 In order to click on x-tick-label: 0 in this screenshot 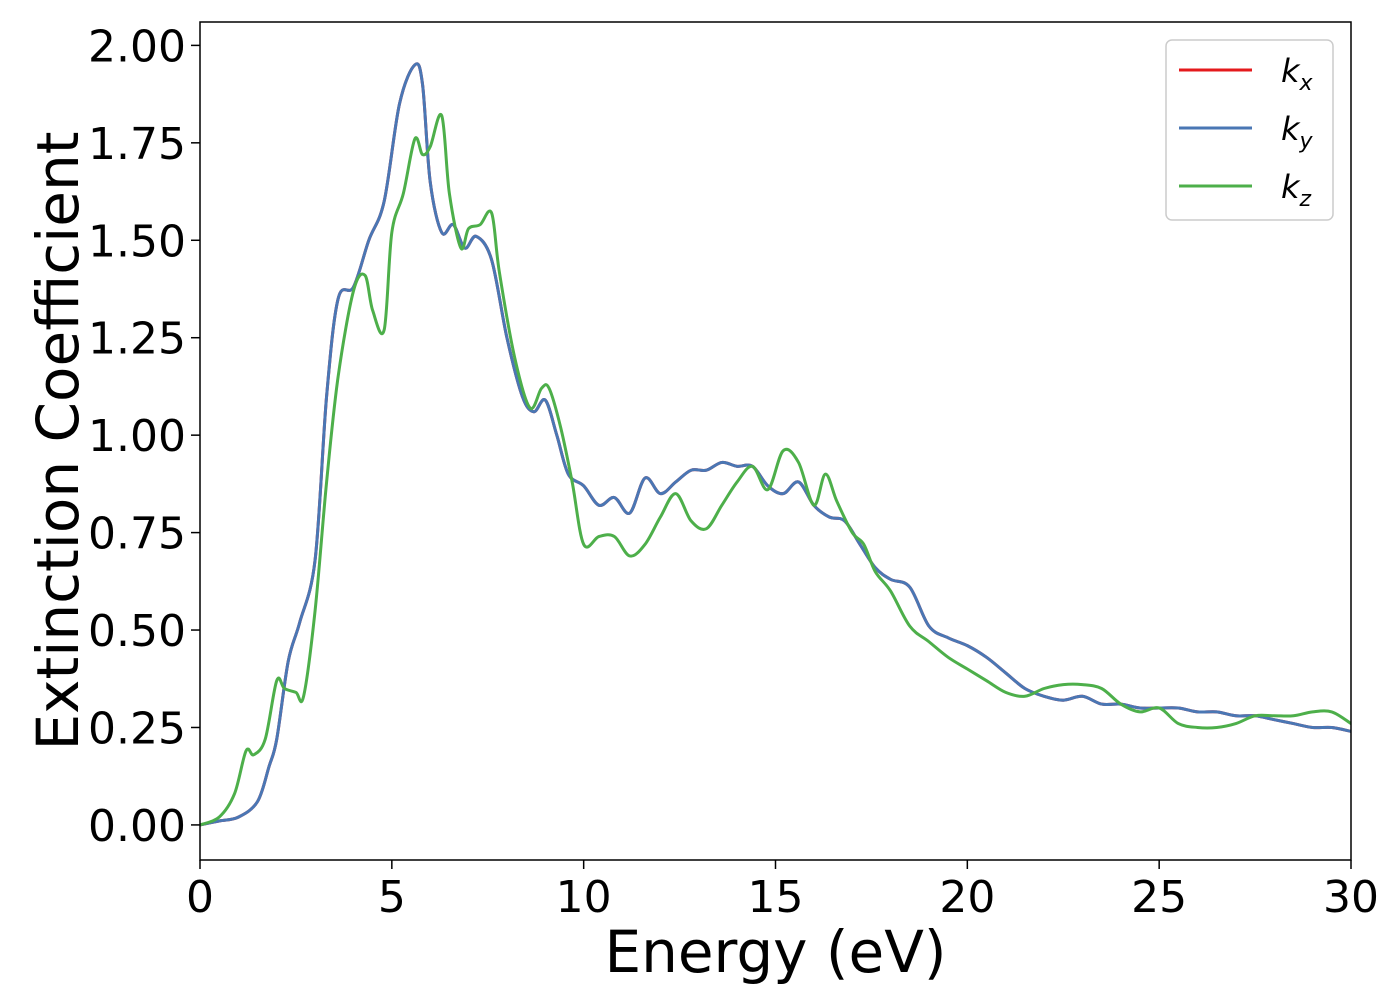, I will do `click(200, 897)`.